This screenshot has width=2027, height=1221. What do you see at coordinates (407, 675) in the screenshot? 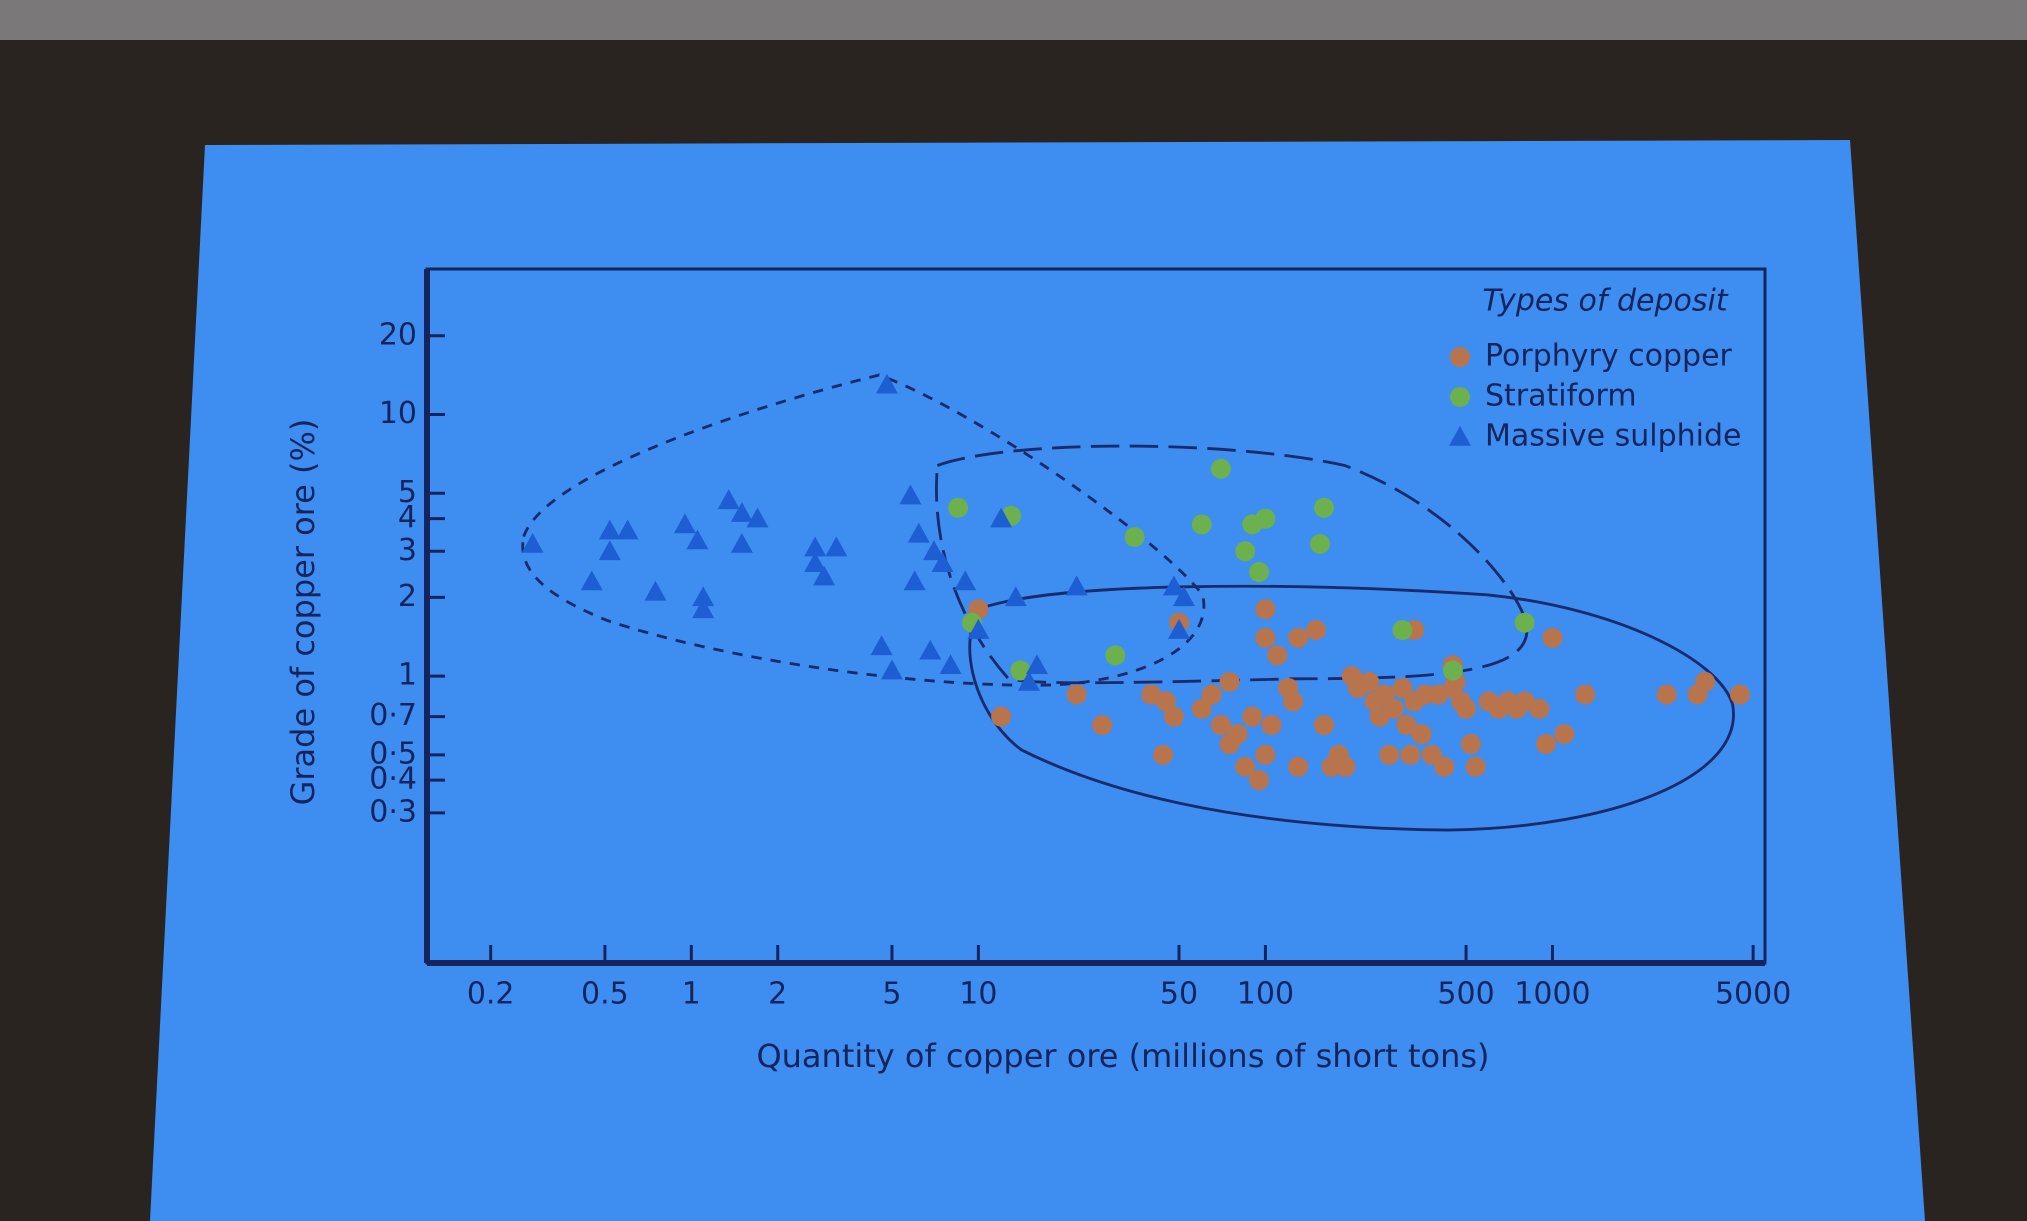
I see `y-tick-label: 1` at bounding box center [407, 675].